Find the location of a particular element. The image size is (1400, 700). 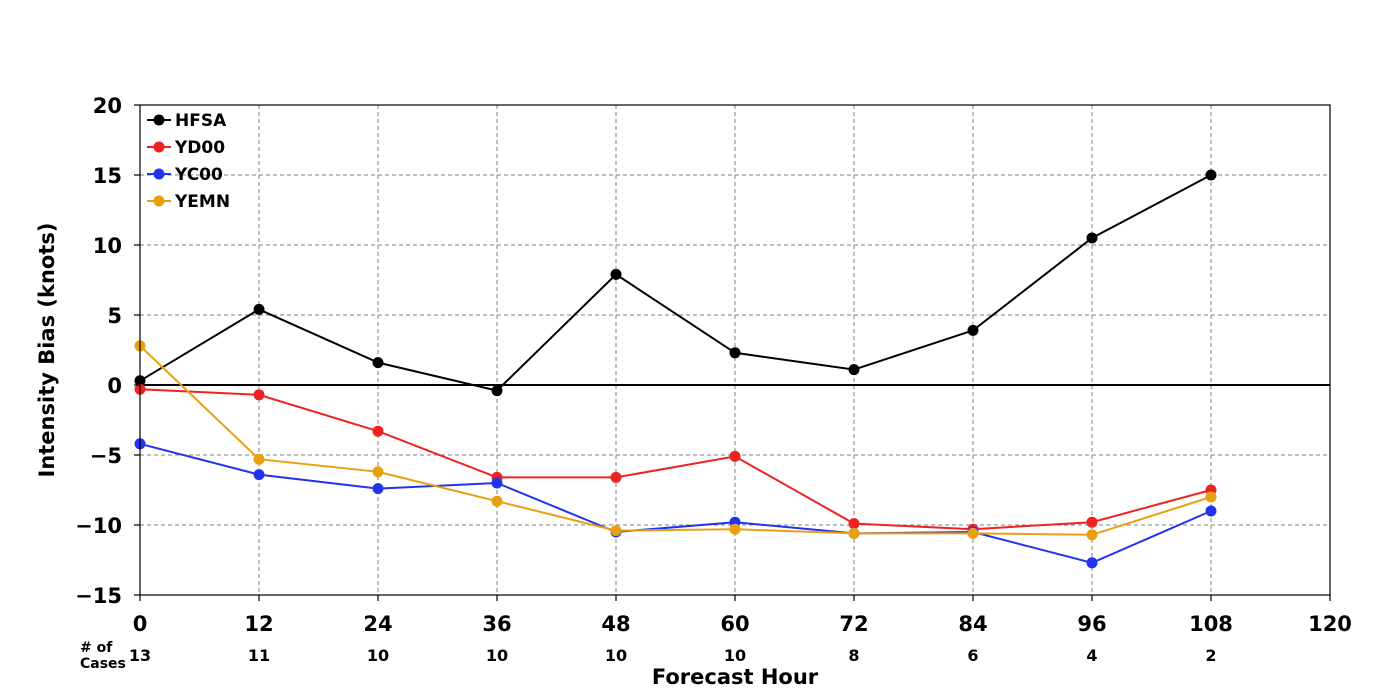

legend-item-hfsa: HFSA is located at coordinates (187, 121).